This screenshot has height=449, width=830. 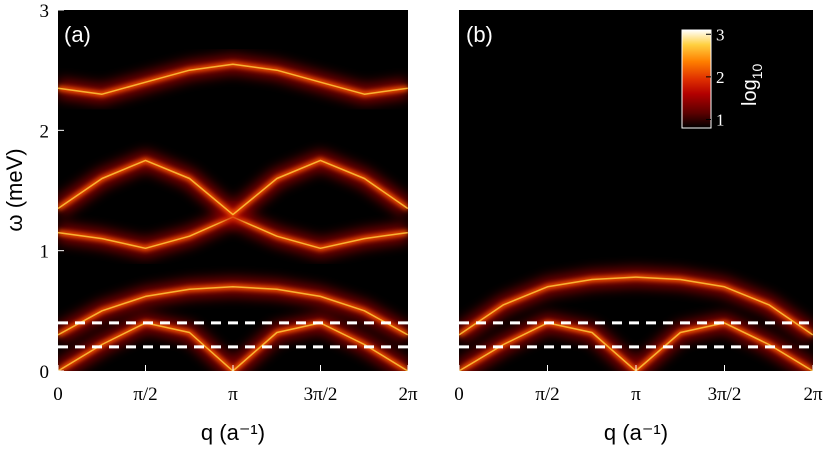 I want to click on colorbar: 3 2 1 log10, so click(x=723, y=77).